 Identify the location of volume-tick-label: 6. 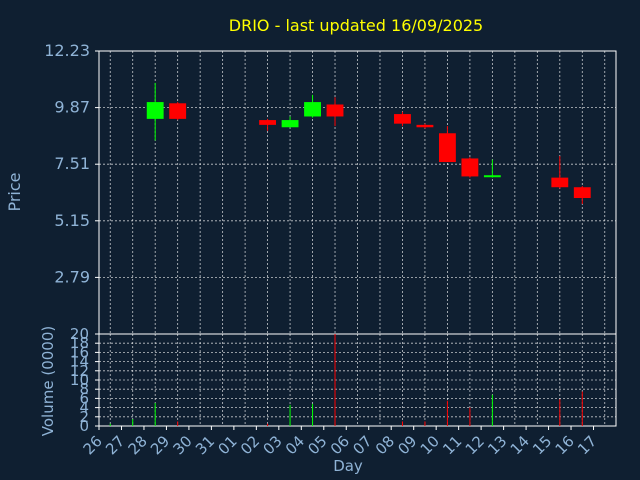
(84, 398).